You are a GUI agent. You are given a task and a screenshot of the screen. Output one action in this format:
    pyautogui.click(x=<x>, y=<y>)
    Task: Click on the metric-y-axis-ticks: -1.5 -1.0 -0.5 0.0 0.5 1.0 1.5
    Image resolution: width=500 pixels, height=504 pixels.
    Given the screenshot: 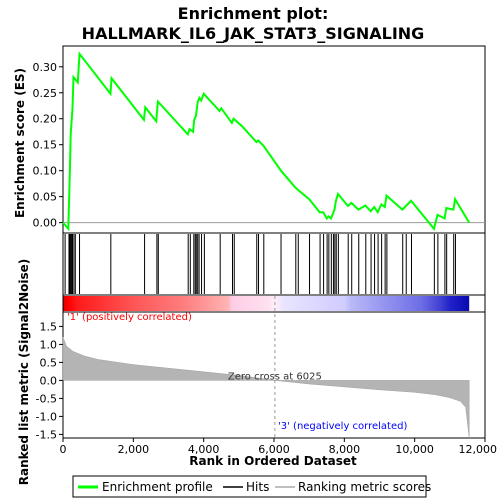 What is the action you would take?
    pyautogui.click(x=49, y=380)
    